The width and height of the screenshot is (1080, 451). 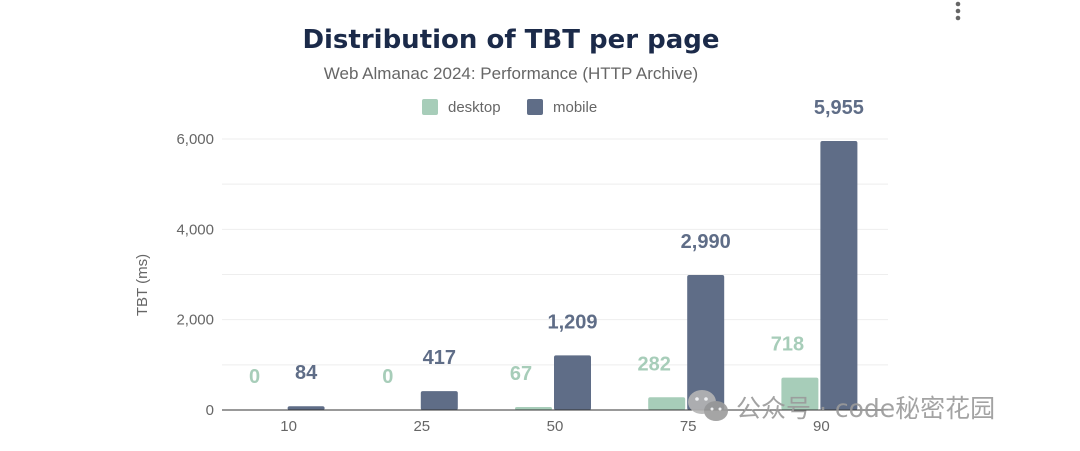 What do you see at coordinates (787, 345) in the screenshot?
I see `data-label-desktop: 718` at bounding box center [787, 345].